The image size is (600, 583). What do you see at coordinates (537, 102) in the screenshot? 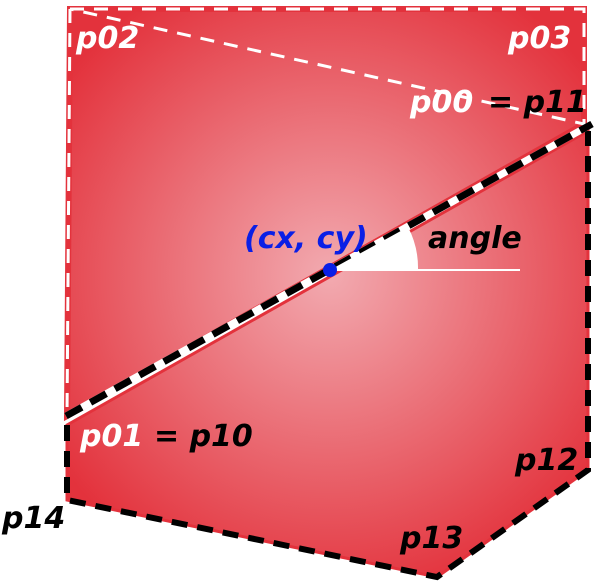
I see `label-p11: = p11` at bounding box center [537, 102].